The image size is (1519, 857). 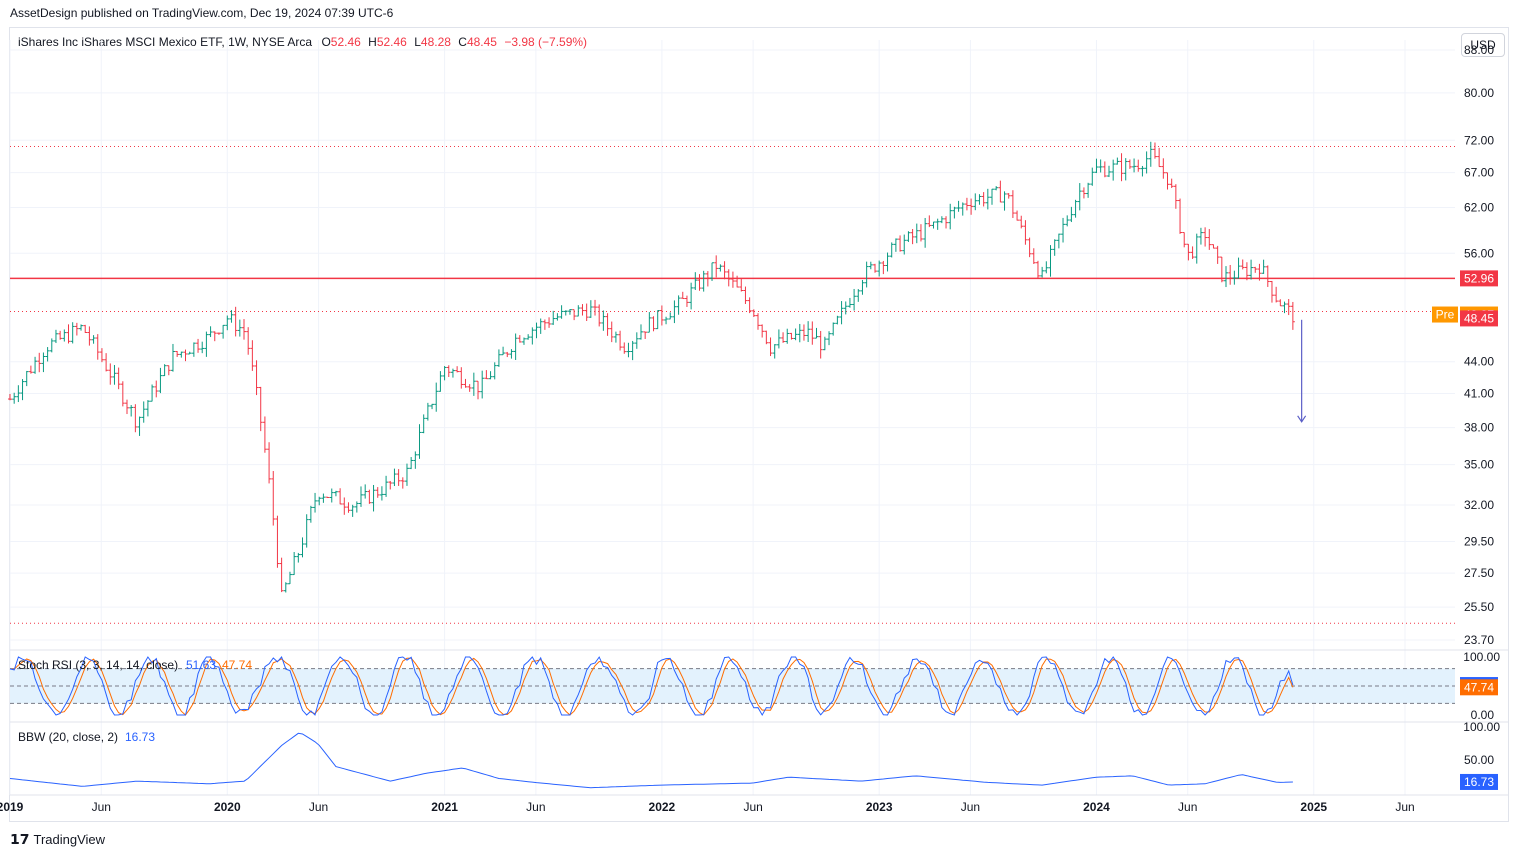 What do you see at coordinates (1479, 50) in the screenshot?
I see `price-tick-label: 88.00` at bounding box center [1479, 50].